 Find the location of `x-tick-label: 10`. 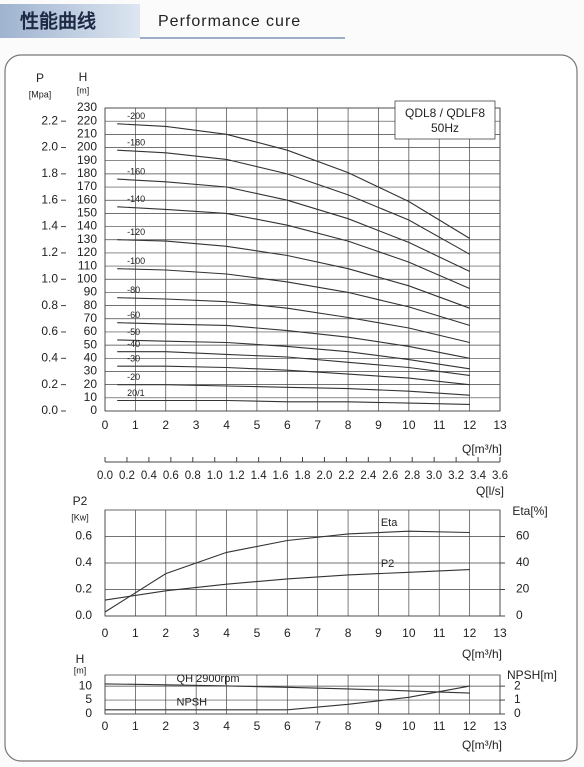

x-tick-label: 10 is located at coordinates (409, 633).